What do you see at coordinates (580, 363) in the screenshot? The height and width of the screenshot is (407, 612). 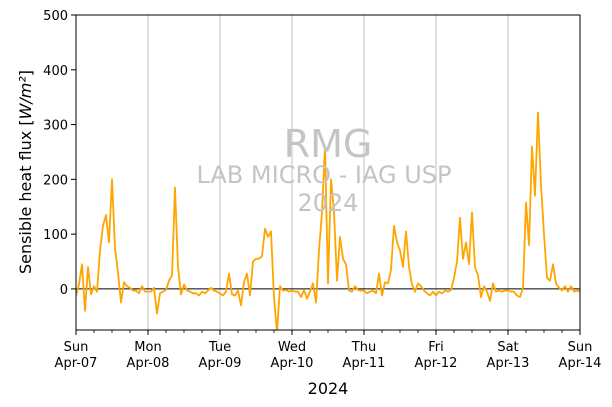 I see `x-tick-date: Apr-14` at bounding box center [580, 363].